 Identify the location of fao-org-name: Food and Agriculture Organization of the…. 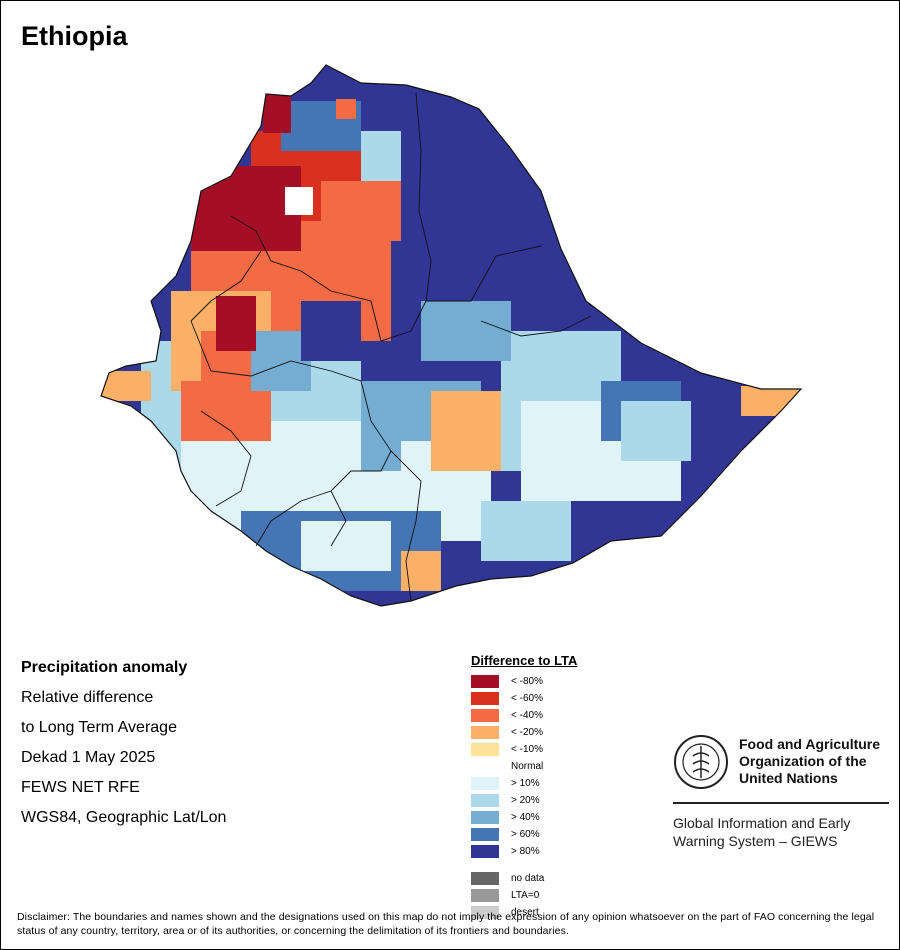
(810, 761).